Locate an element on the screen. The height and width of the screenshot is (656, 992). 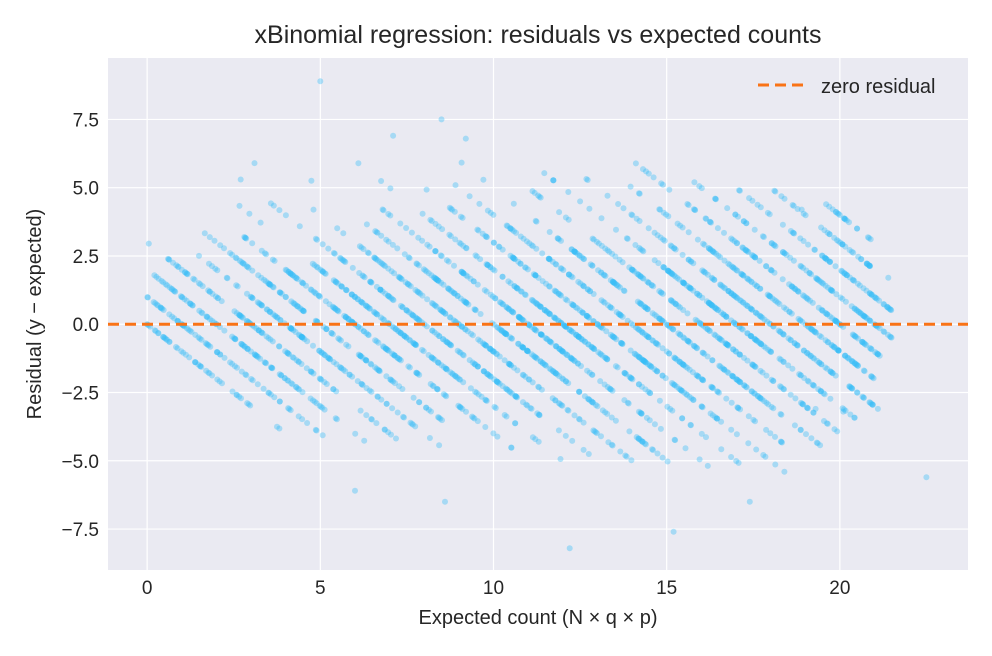
x-tick-labels: 0 5 10 15 20 is located at coordinates (496, 588).